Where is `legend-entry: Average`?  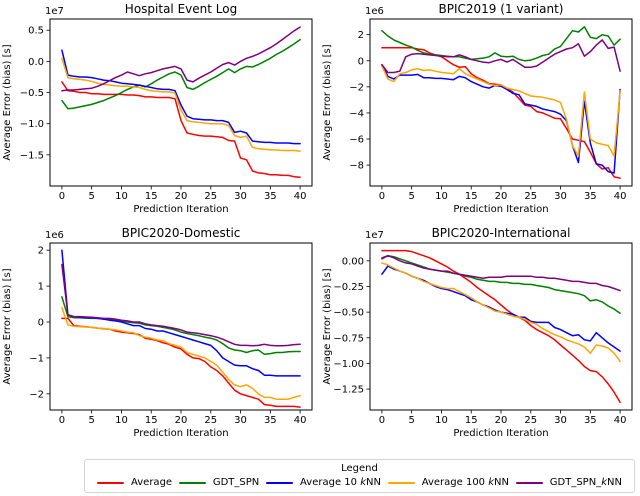
legend-entry: Average is located at coordinates (134, 482).